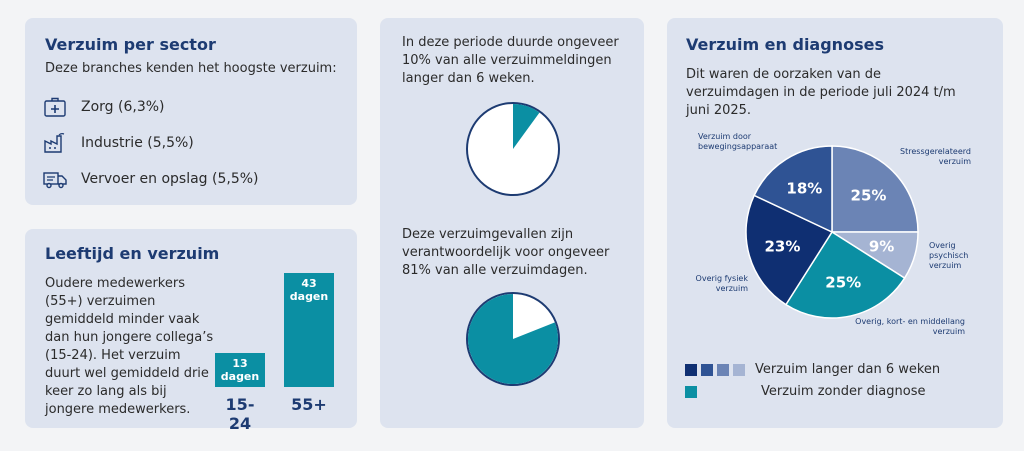 The image size is (1024, 451). What do you see at coordinates (949, 255) in the screenshot?
I see `label-overig-psychisch: Overig psychisch verzuim` at bounding box center [949, 255].